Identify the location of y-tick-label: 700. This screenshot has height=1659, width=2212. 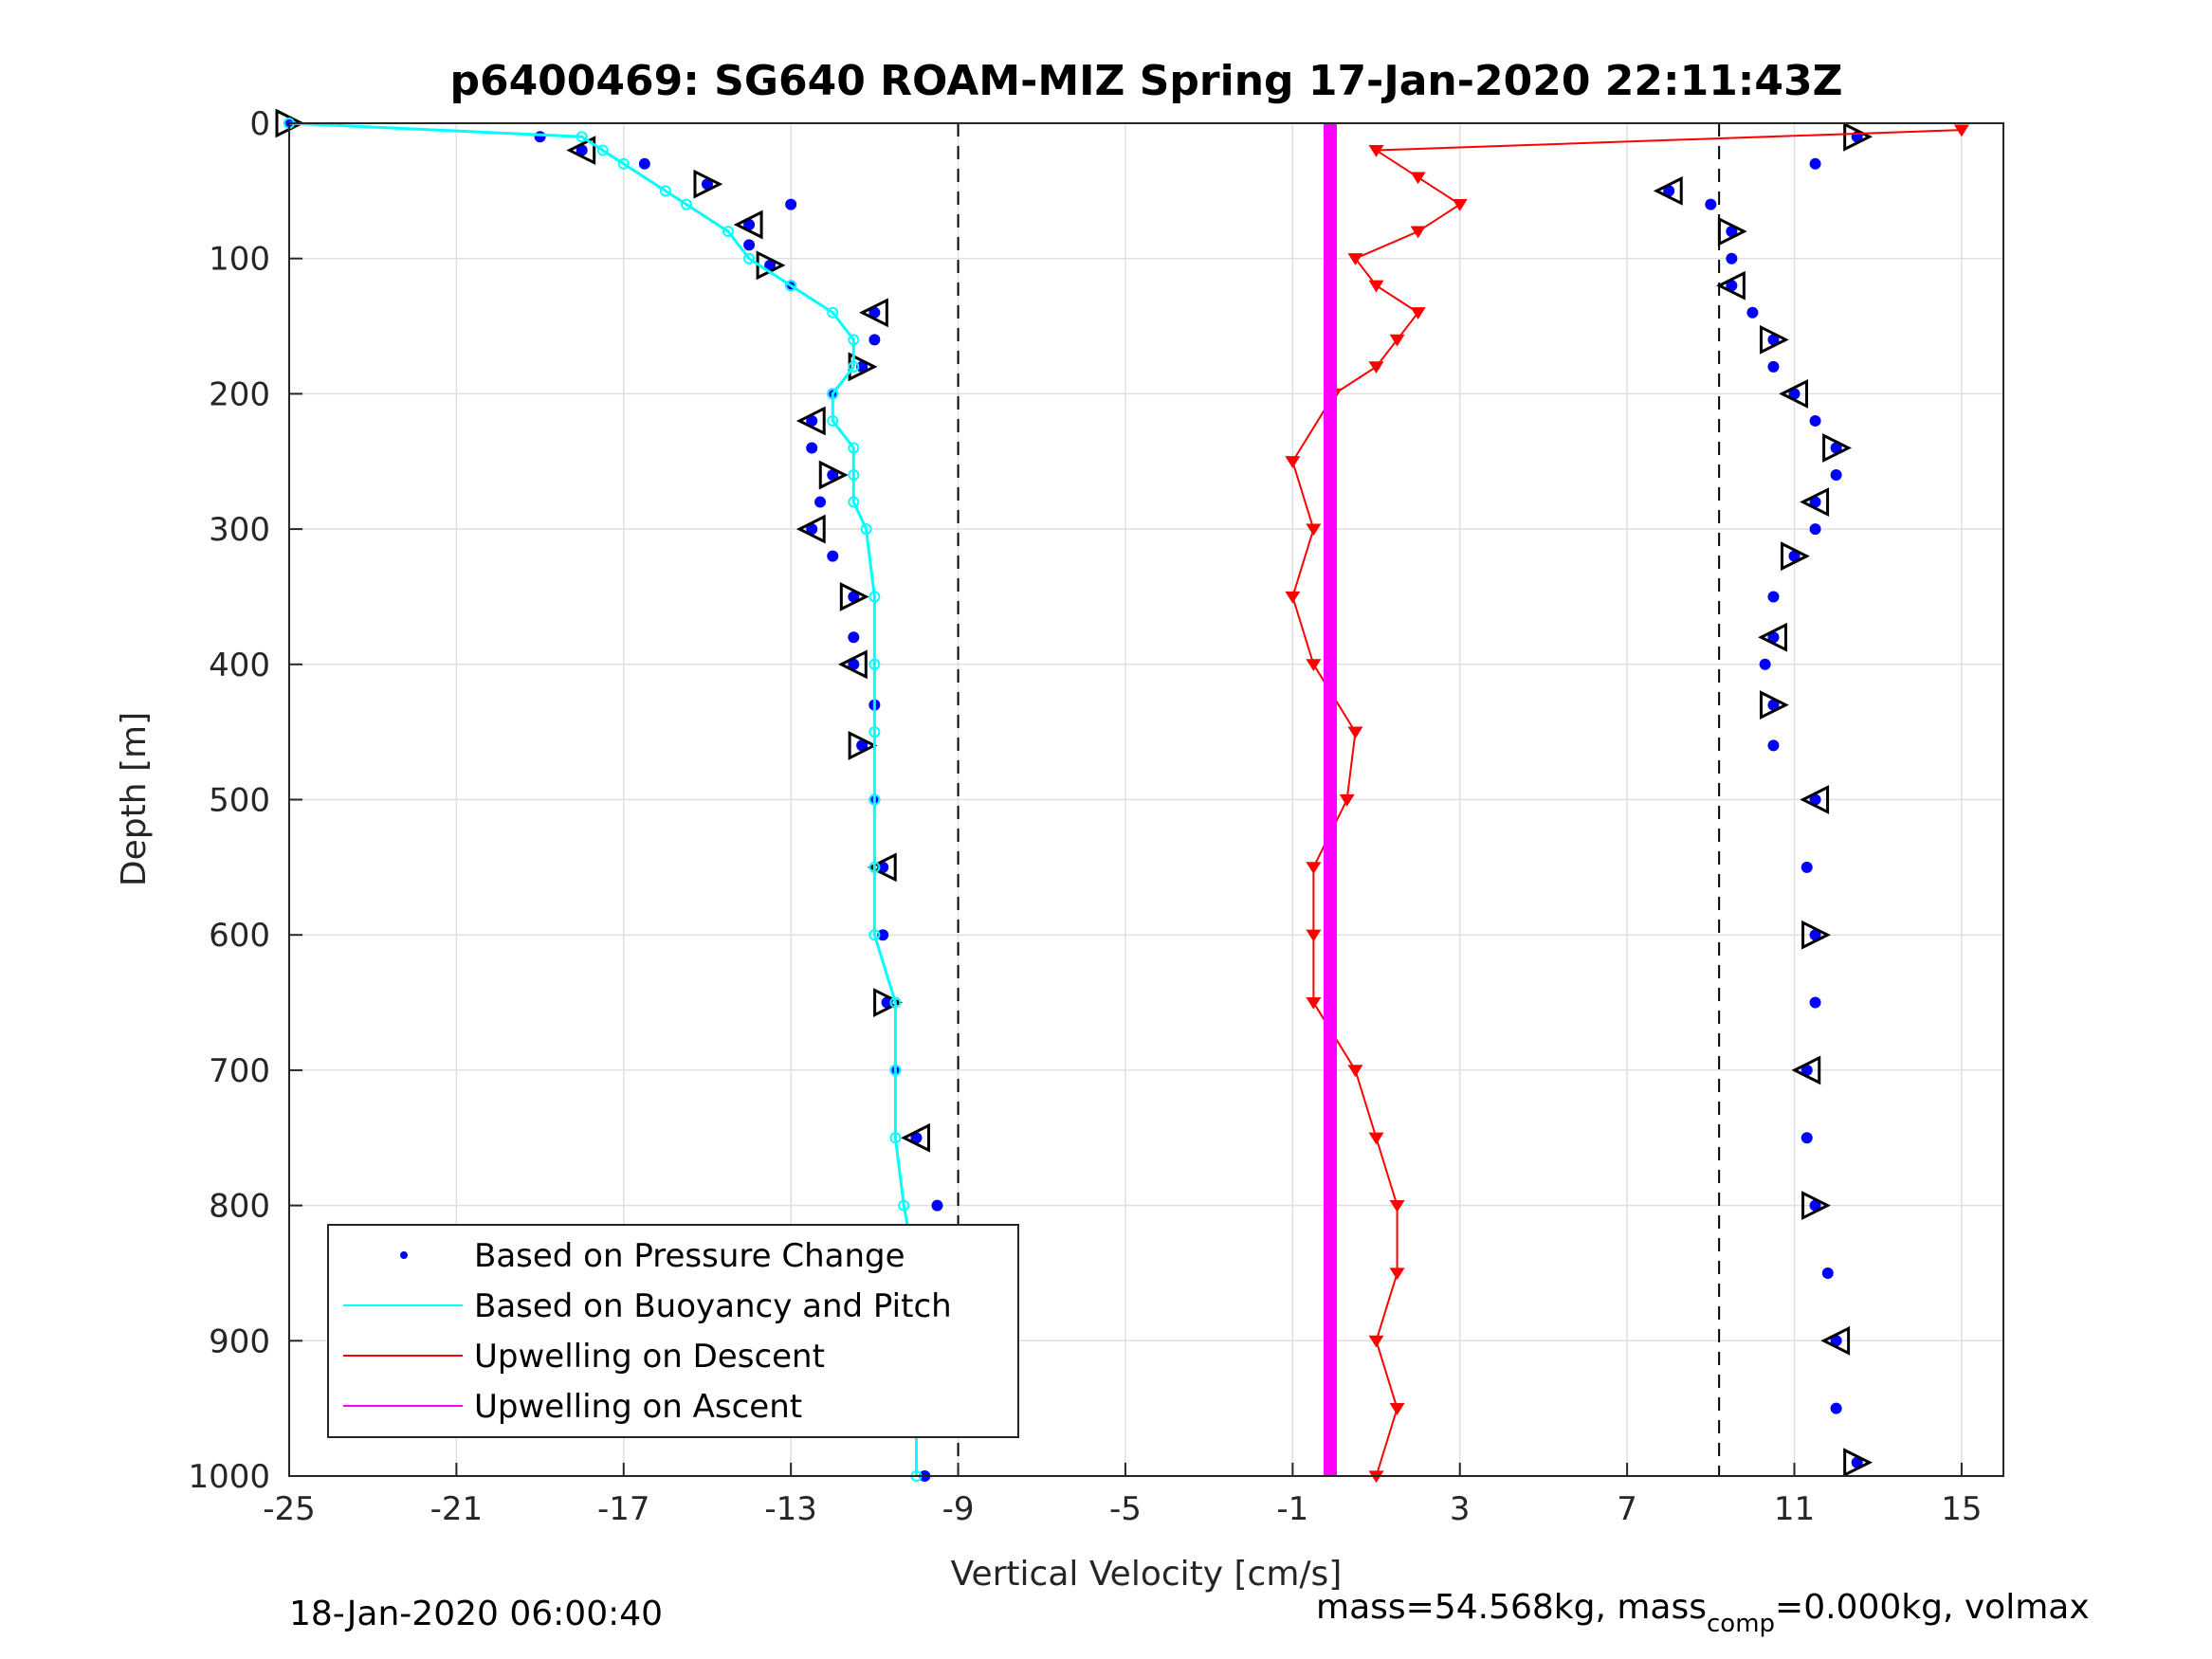
(239, 1071).